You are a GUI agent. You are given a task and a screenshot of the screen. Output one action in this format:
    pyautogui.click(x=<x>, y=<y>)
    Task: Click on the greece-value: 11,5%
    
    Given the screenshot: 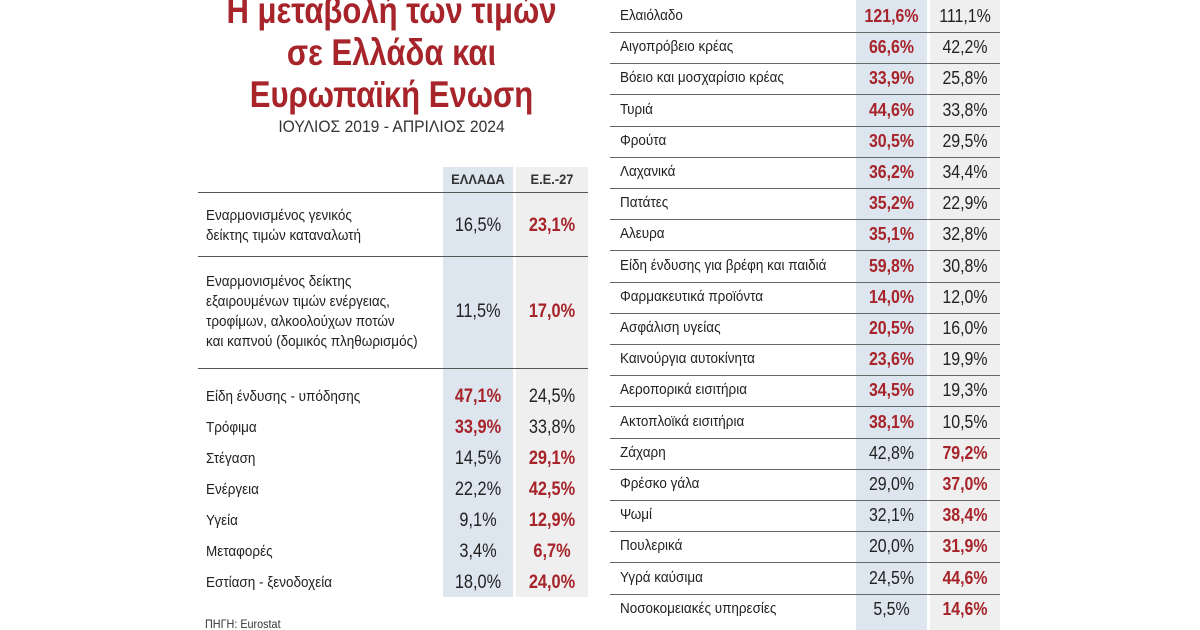 What is the action you would take?
    pyautogui.click(x=478, y=311)
    